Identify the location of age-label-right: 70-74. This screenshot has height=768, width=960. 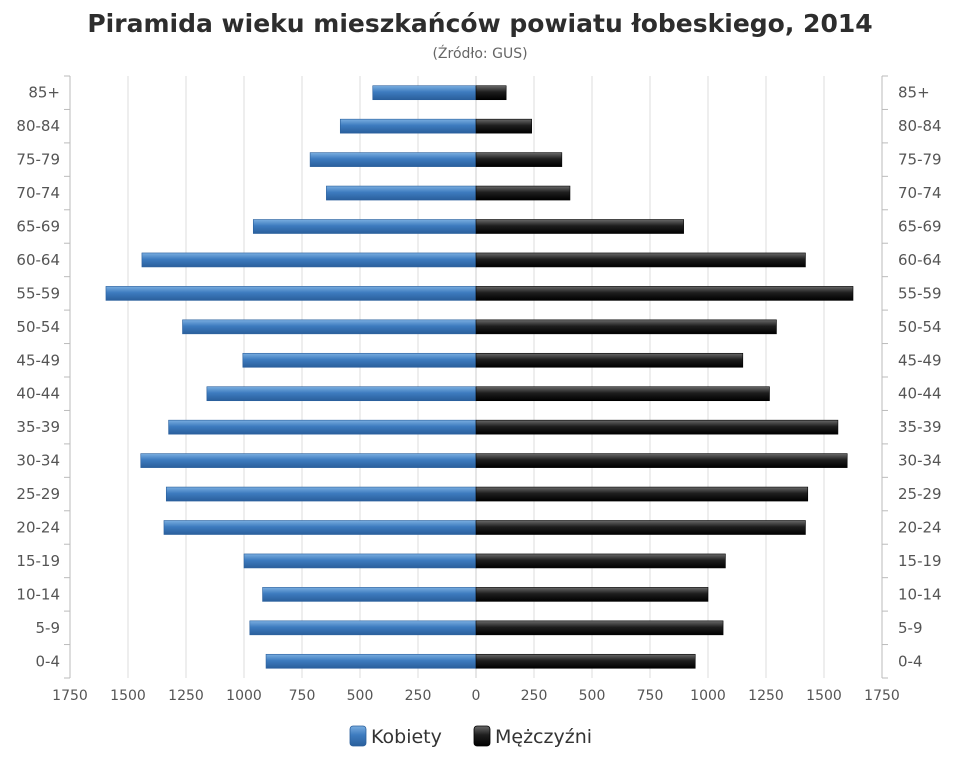
(920, 193).